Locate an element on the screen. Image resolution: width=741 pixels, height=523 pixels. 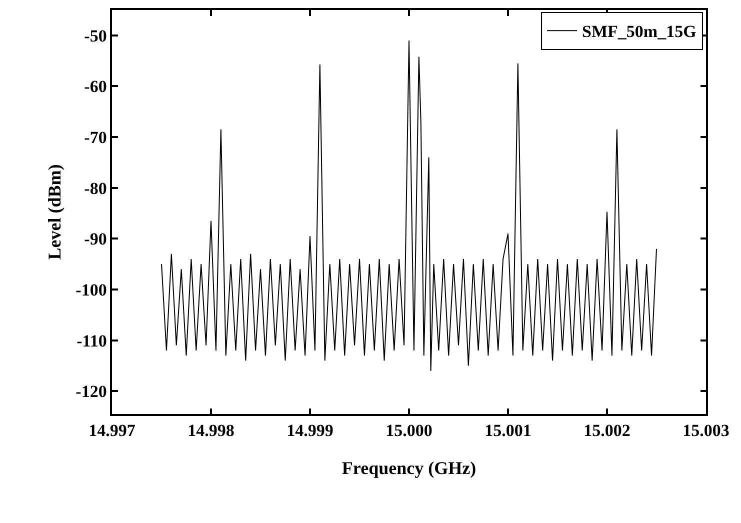
y-tick-label: -120 is located at coordinates (91, 392).